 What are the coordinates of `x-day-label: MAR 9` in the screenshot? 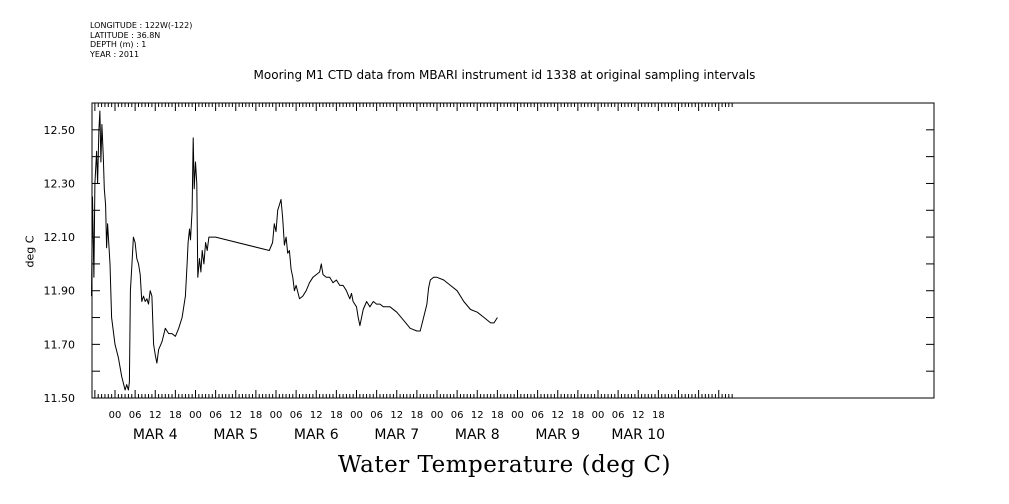 It's located at (557, 435).